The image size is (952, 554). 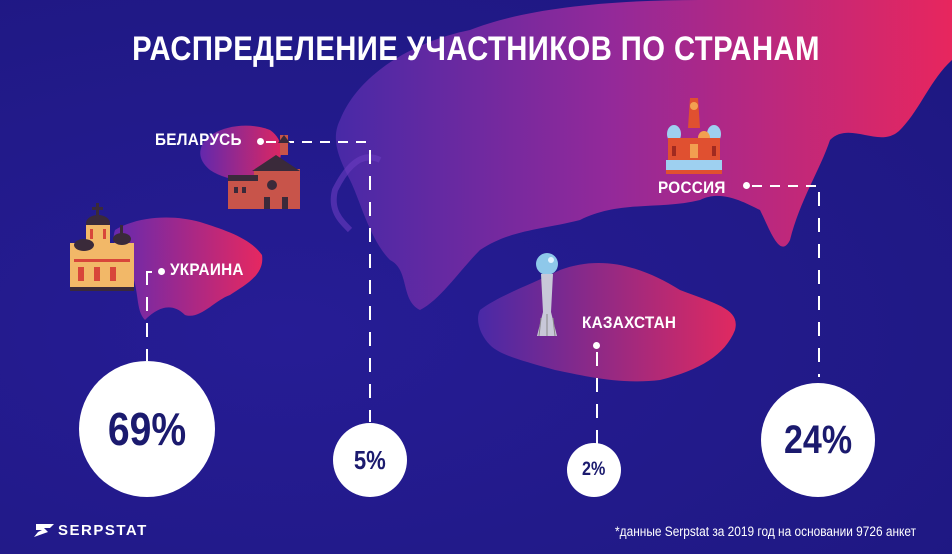 What do you see at coordinates (318, 142) in the screenshot?
I see `connector-belarus-h` at bounding box center [318, 142].